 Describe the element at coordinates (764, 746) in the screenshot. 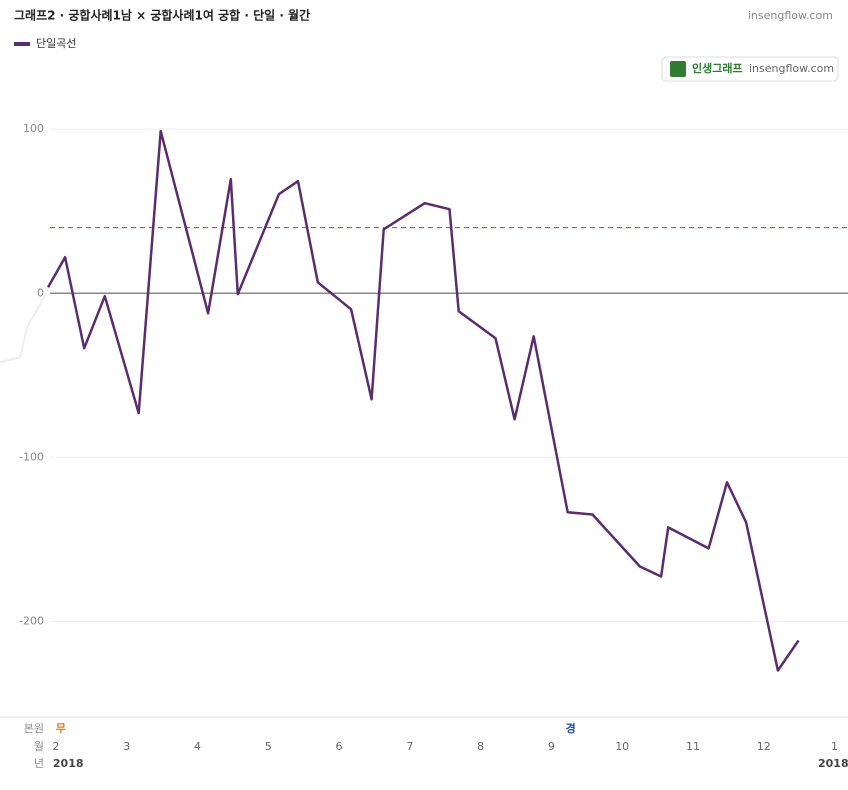

I see `x-tick-label: 12` at that location.